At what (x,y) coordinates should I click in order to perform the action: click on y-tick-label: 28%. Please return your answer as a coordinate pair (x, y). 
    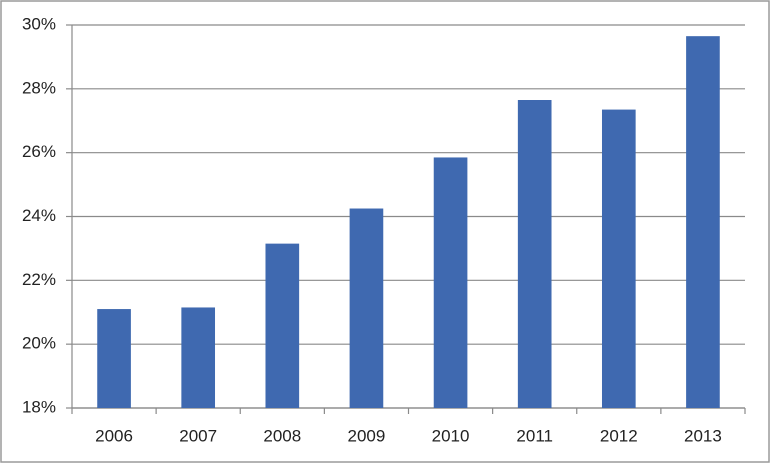
    Looking at the image, I should click on (39, 87).